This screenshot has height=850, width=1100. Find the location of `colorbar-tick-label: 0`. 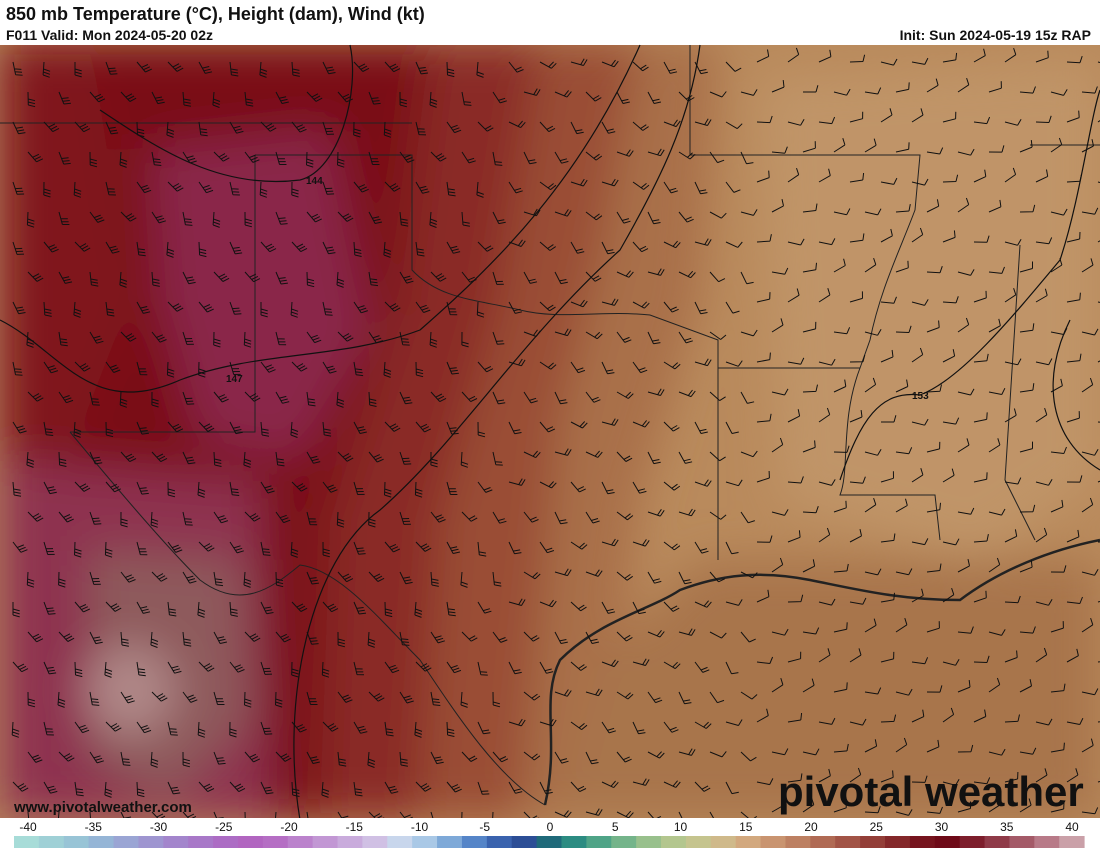

colorbar-tick-label: 0 is located at coordinates (550, 827).